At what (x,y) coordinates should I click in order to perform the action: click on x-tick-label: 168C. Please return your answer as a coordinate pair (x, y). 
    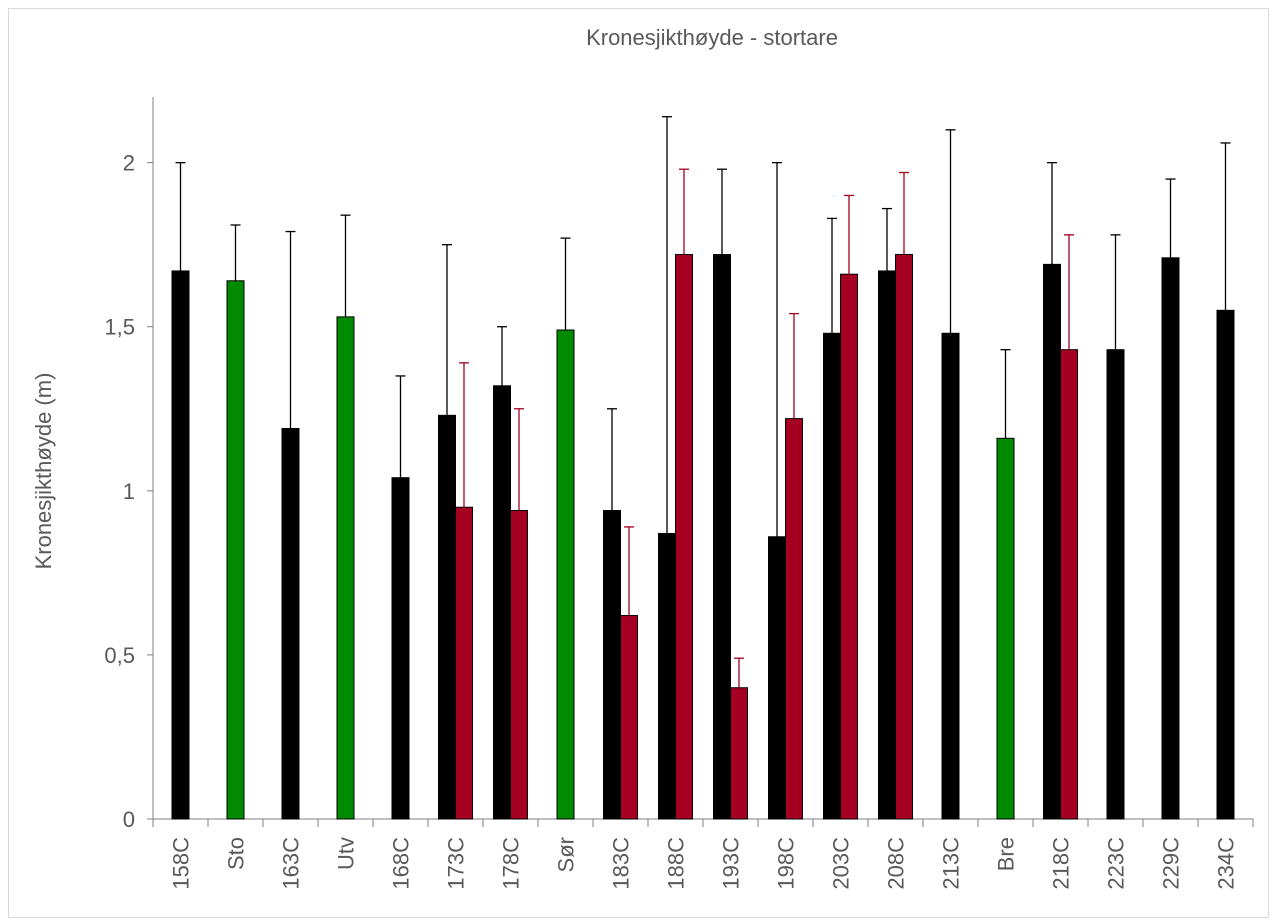
    Looking at the image, I should click on (401, 863).